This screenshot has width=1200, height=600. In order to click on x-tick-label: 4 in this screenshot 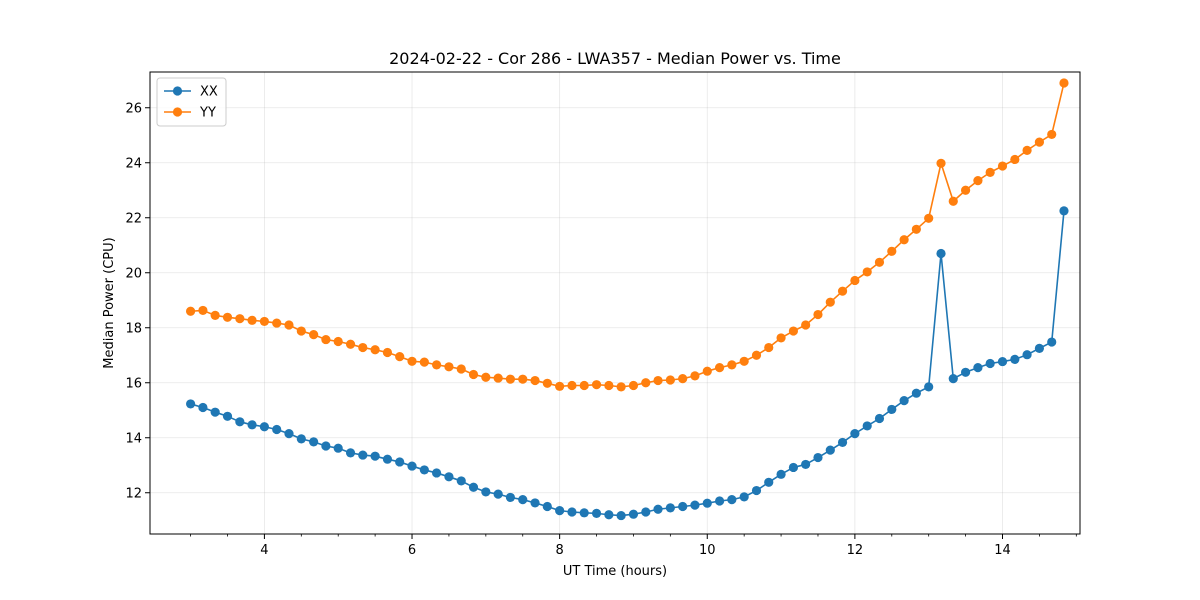, I will do `click(264, 550)`.